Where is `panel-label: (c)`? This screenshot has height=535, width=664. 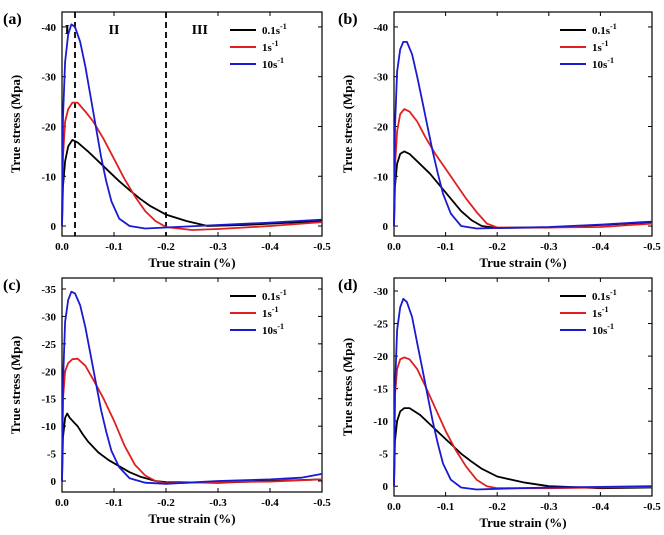 panel-label: (c) is located at coordinates (12, 285).